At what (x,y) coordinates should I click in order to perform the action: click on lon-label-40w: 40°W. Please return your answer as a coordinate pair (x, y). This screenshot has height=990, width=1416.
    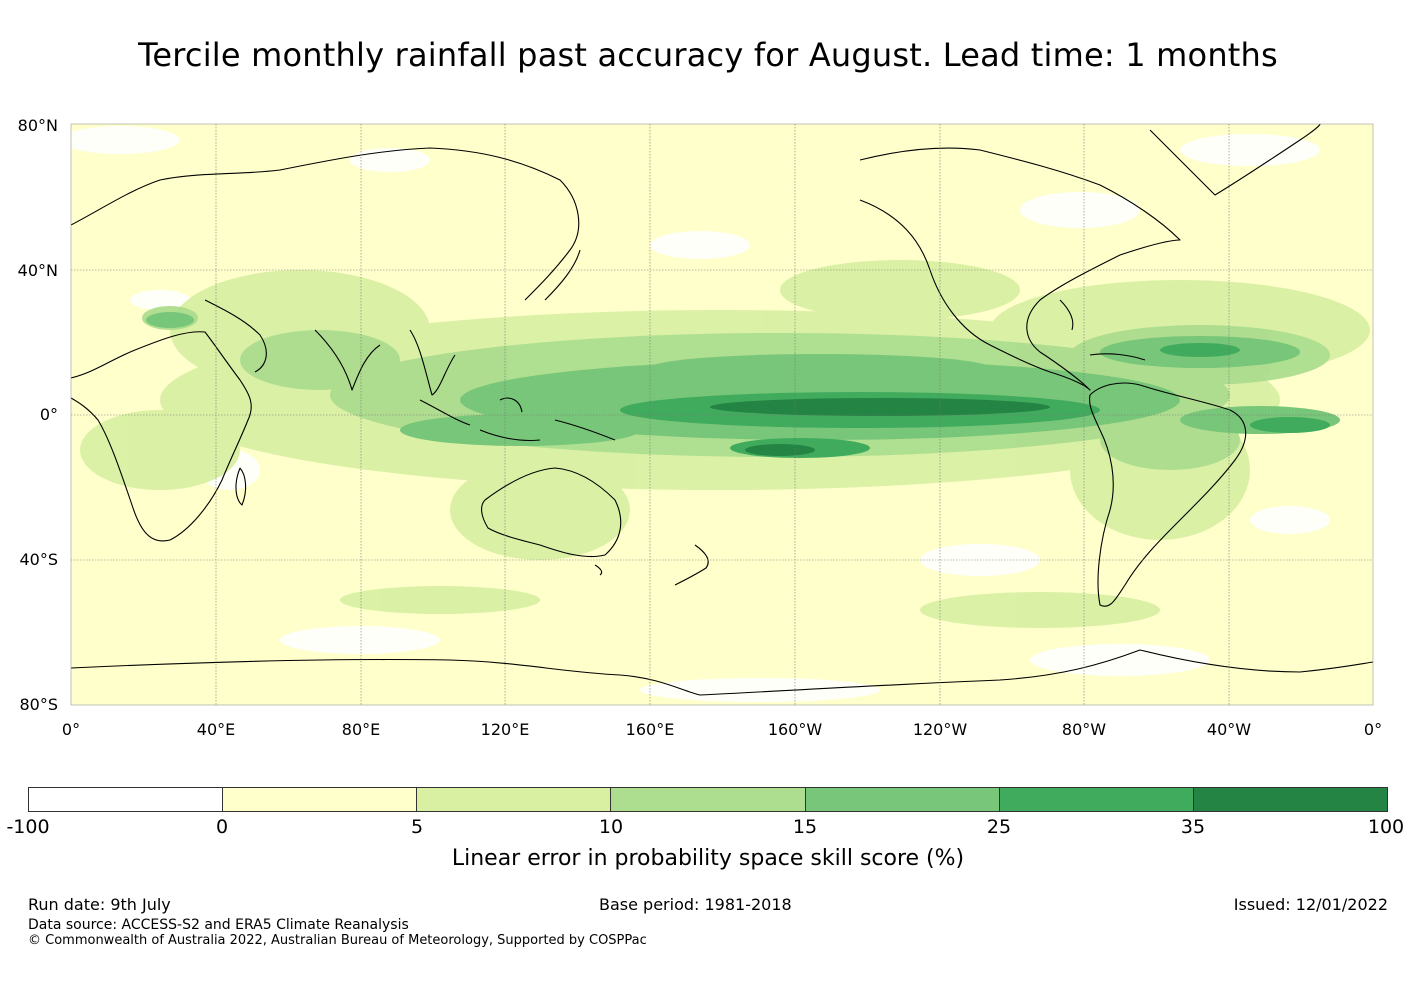
    Looking at the image, I should click on (1229, 729).